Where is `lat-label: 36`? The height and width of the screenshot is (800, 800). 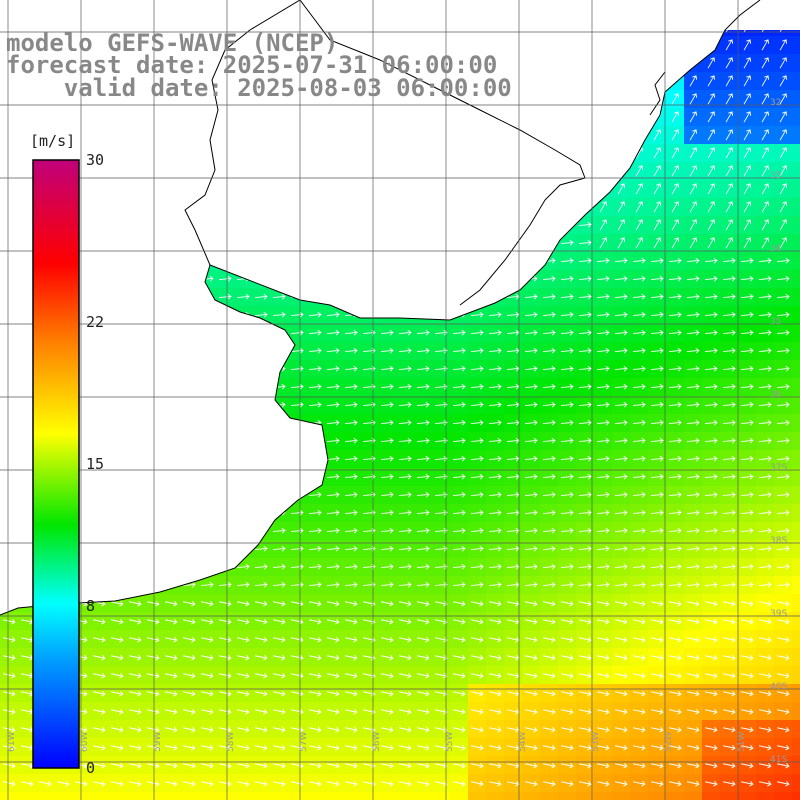
lat-label: 36 is located at coordinates (776, 395).